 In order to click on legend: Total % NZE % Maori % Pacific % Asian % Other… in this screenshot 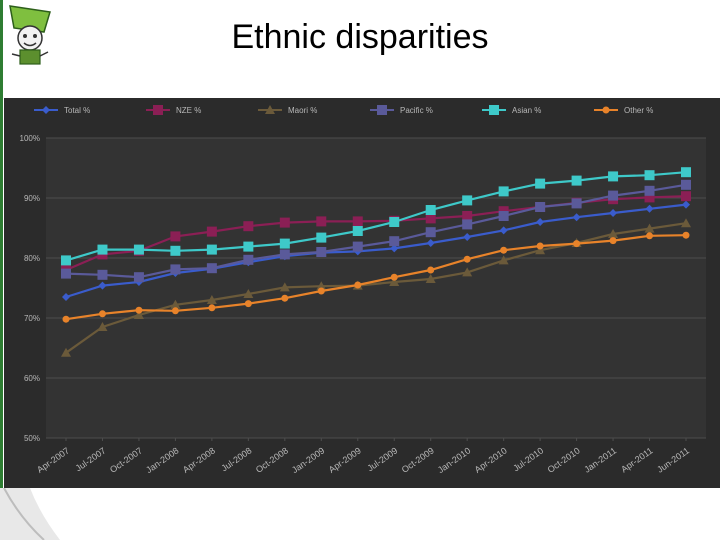, I will do `click(343, 110)`.